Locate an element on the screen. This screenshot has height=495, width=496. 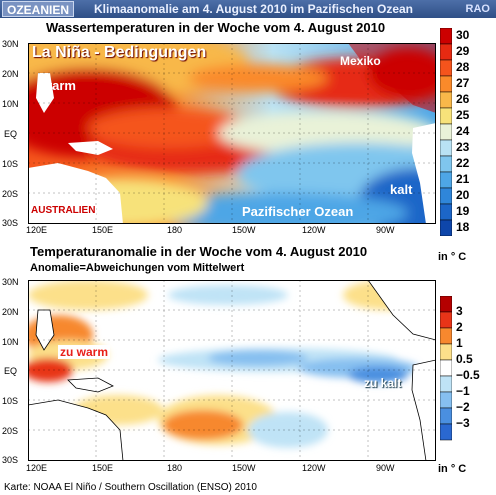
australien-label: AUSTRALIEN is located at coordinates (63, 210).